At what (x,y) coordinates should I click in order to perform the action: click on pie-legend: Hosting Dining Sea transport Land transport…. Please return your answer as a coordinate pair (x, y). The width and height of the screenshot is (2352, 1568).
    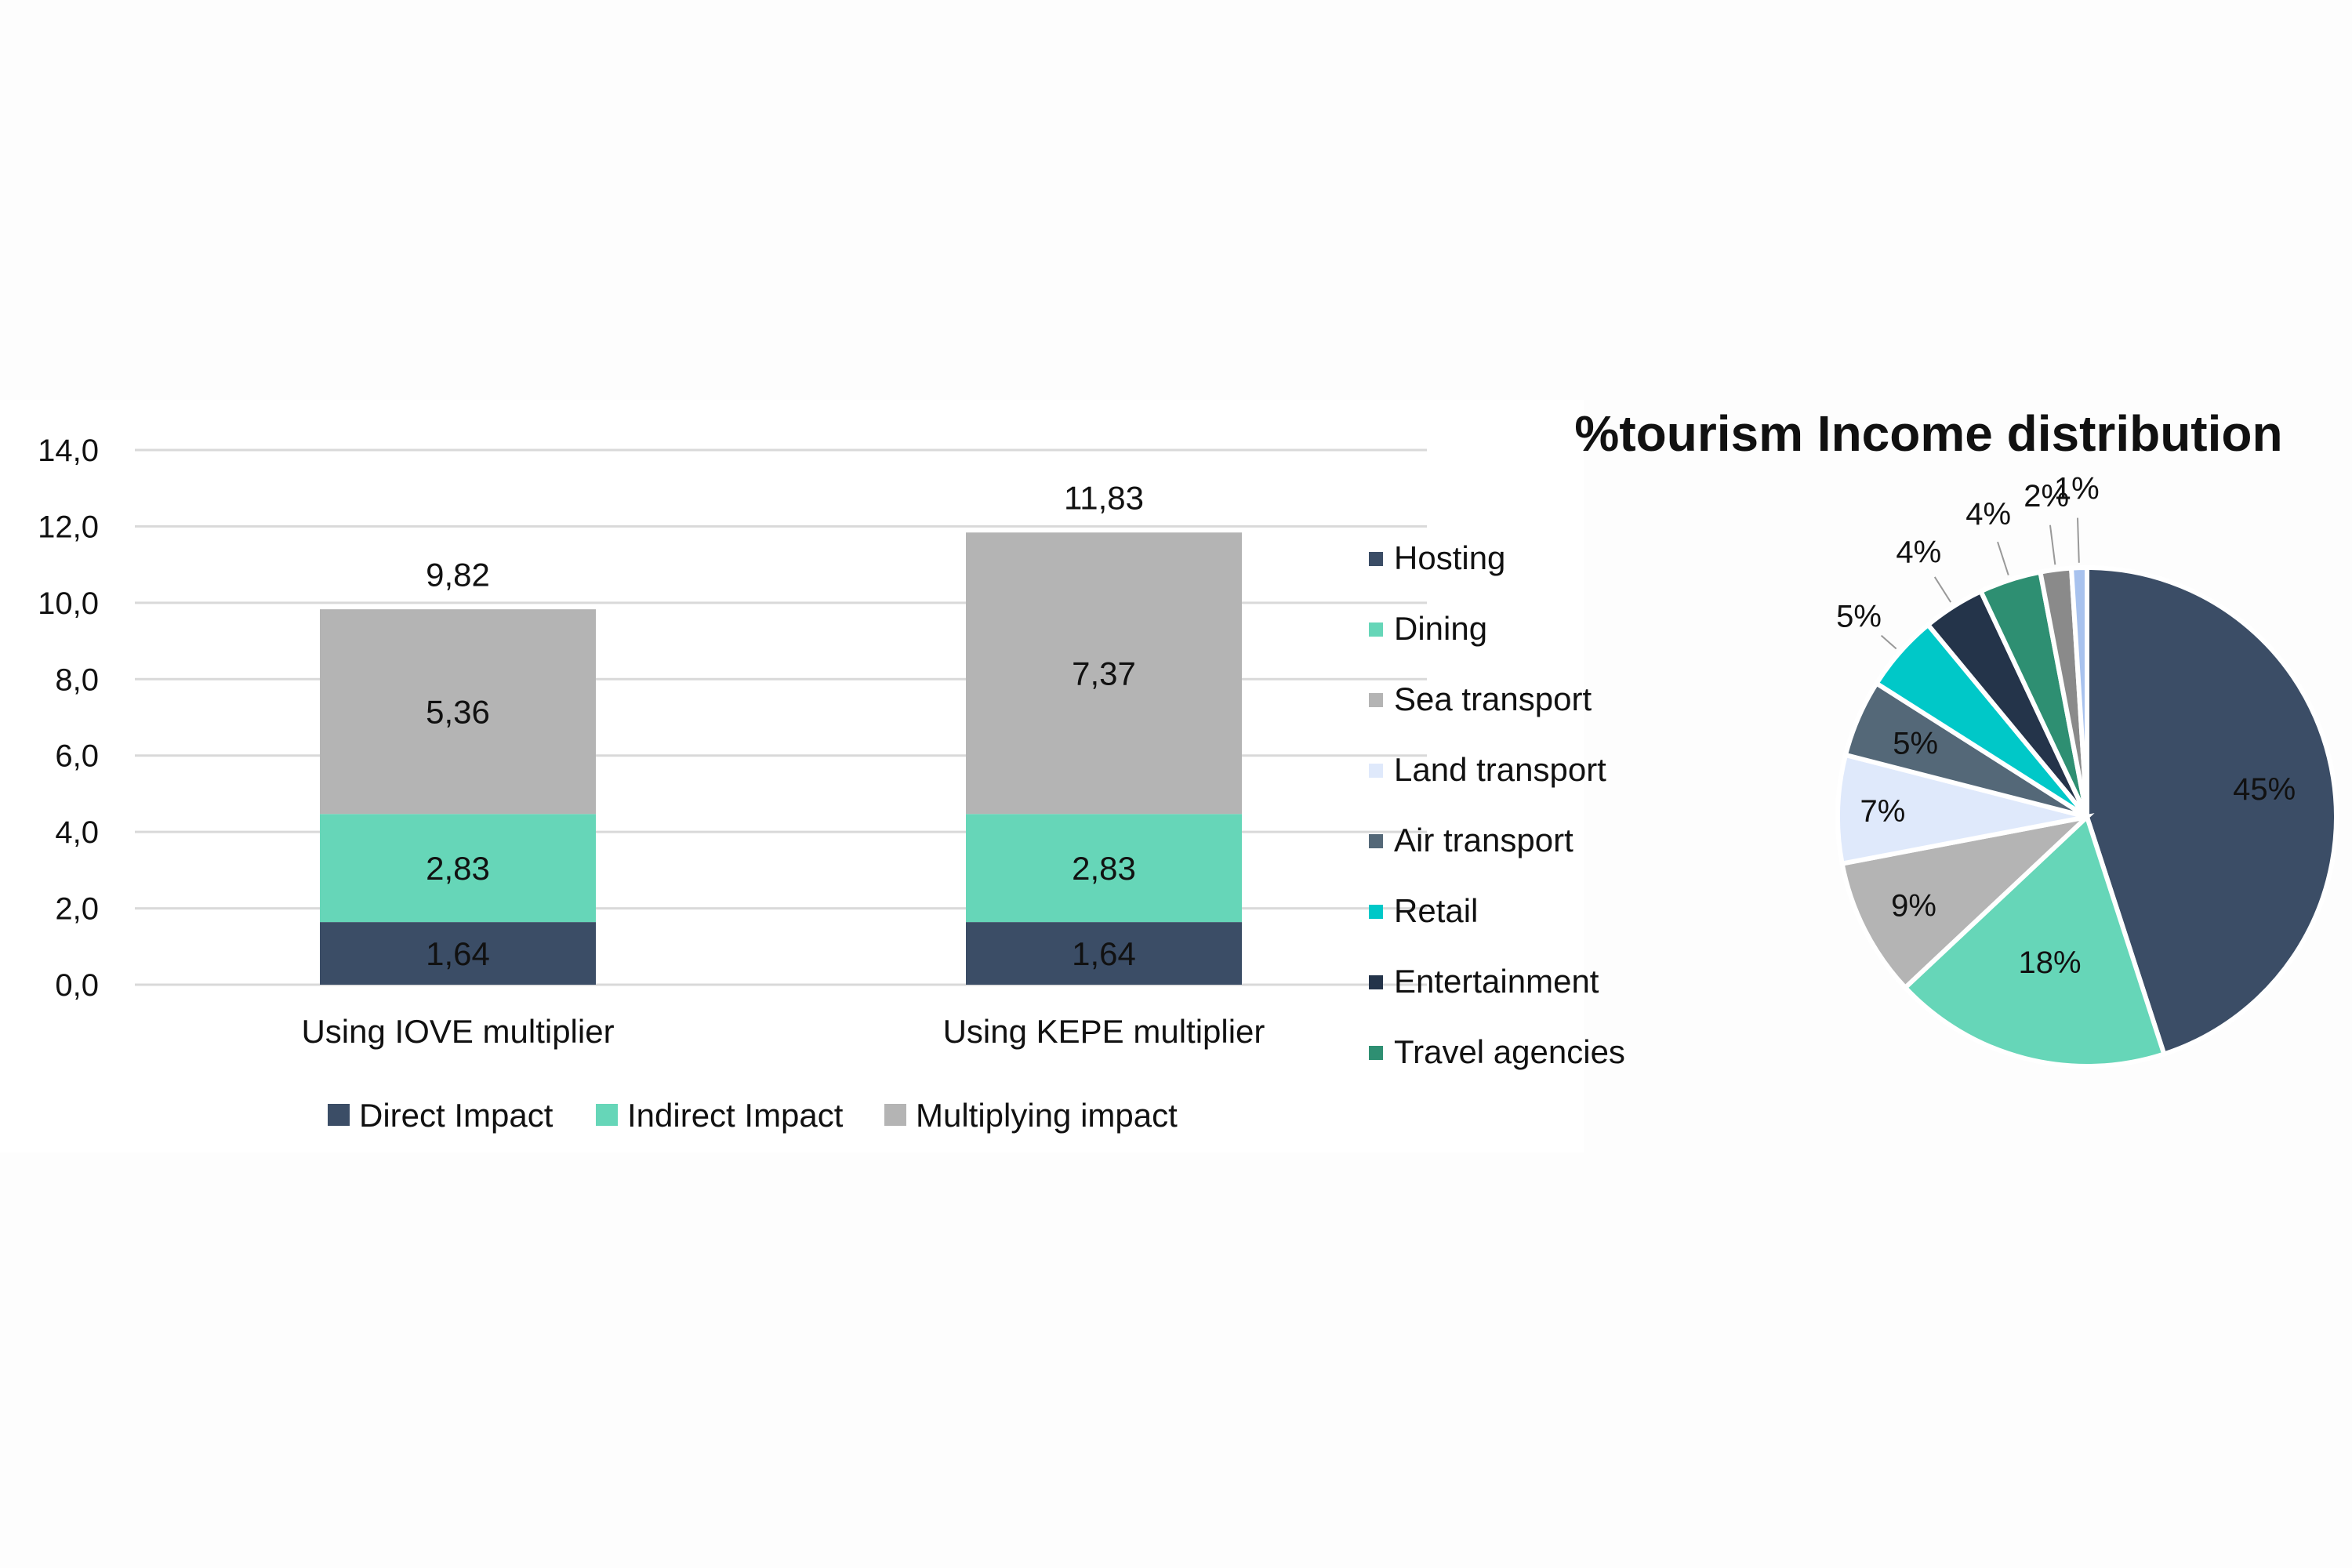
    Looking at the image, I should click on (1497, 804).